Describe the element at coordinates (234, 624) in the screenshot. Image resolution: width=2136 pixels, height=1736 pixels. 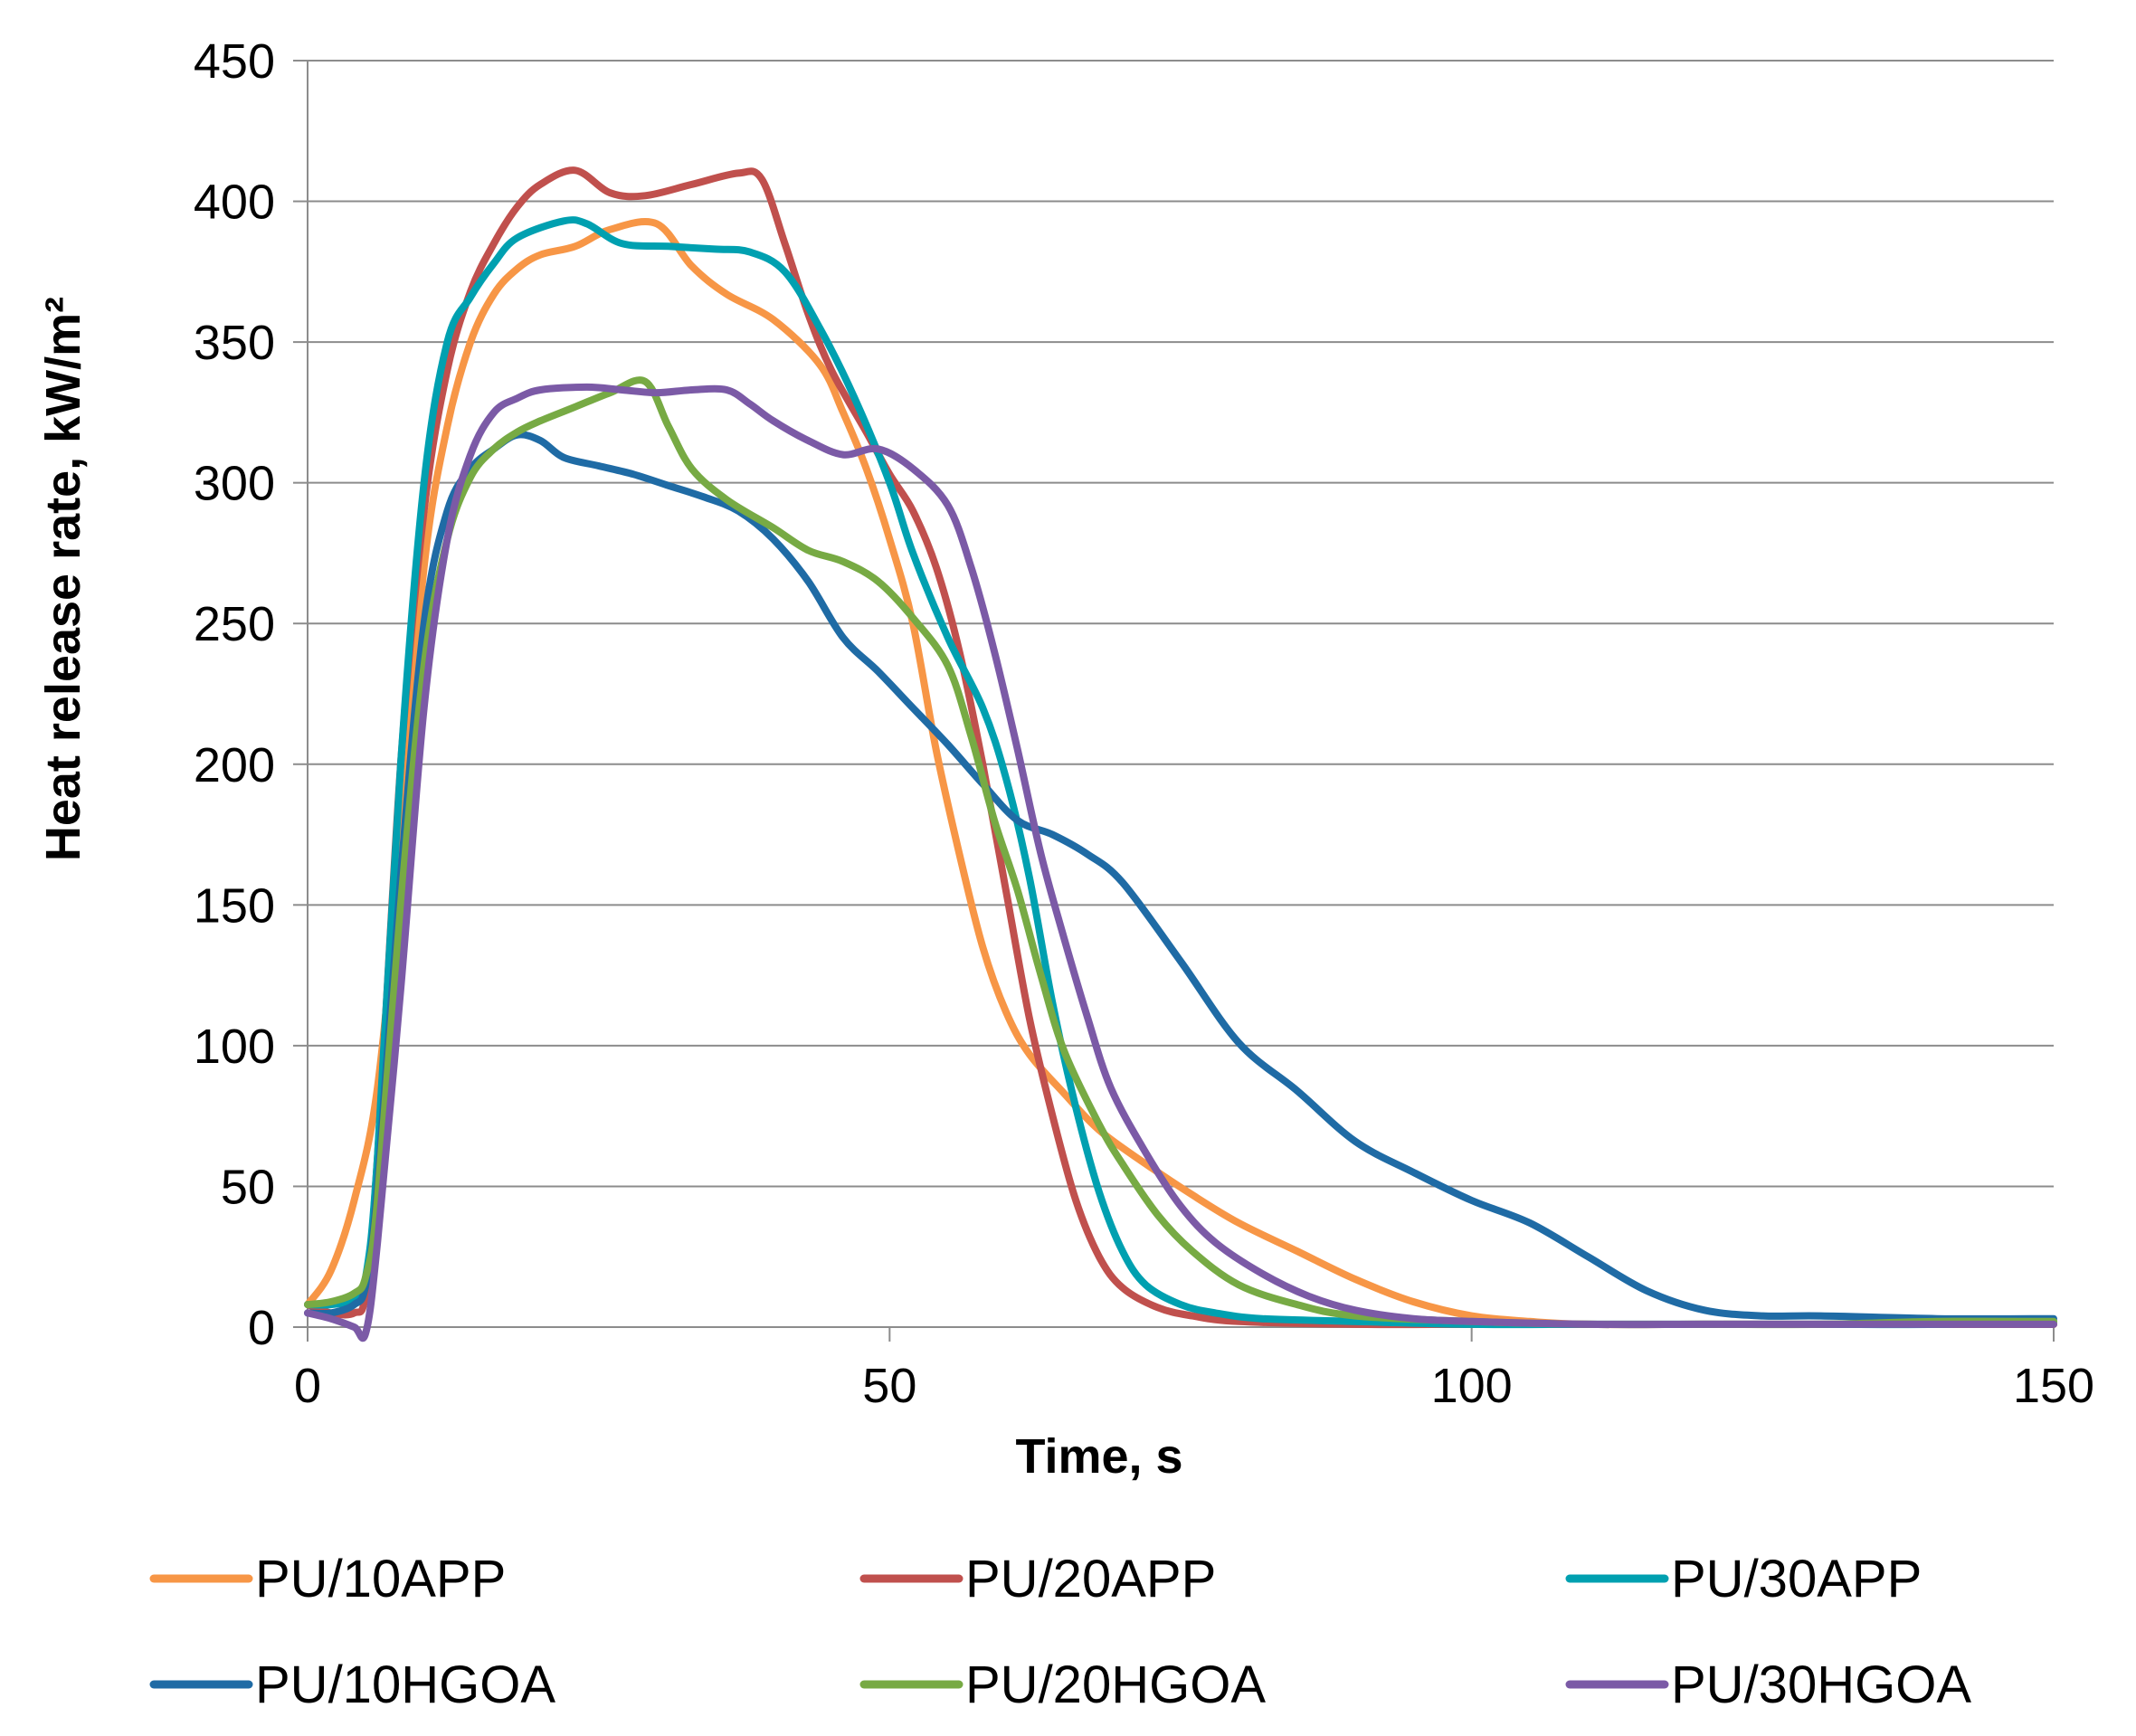
I see `y-tick-label: 250` at that location.